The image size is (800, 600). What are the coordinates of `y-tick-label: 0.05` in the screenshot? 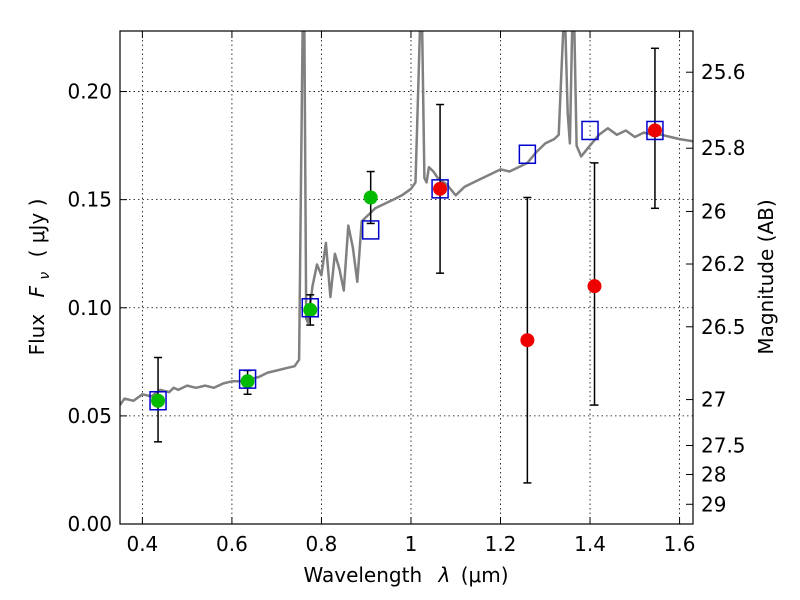 It's located at (89, 416).